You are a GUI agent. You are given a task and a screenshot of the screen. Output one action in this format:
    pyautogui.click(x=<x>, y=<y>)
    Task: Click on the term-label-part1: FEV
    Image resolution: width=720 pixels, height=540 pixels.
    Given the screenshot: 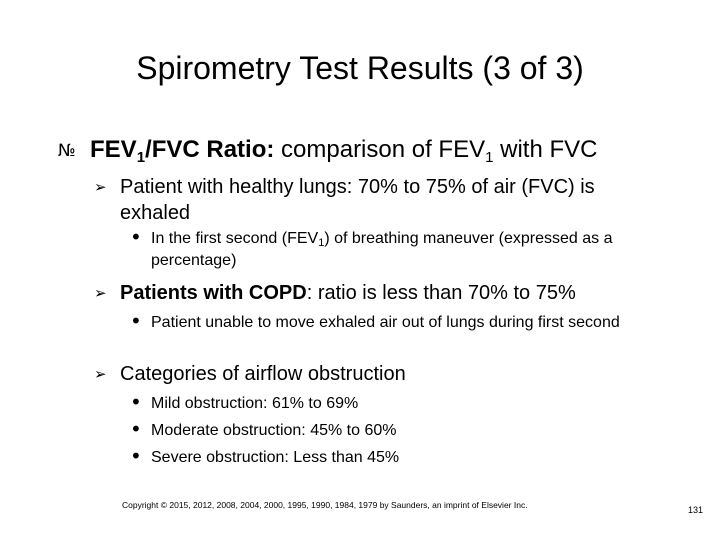 What is the action you would take?
    pyautogui.click(x=113, y=149)
    